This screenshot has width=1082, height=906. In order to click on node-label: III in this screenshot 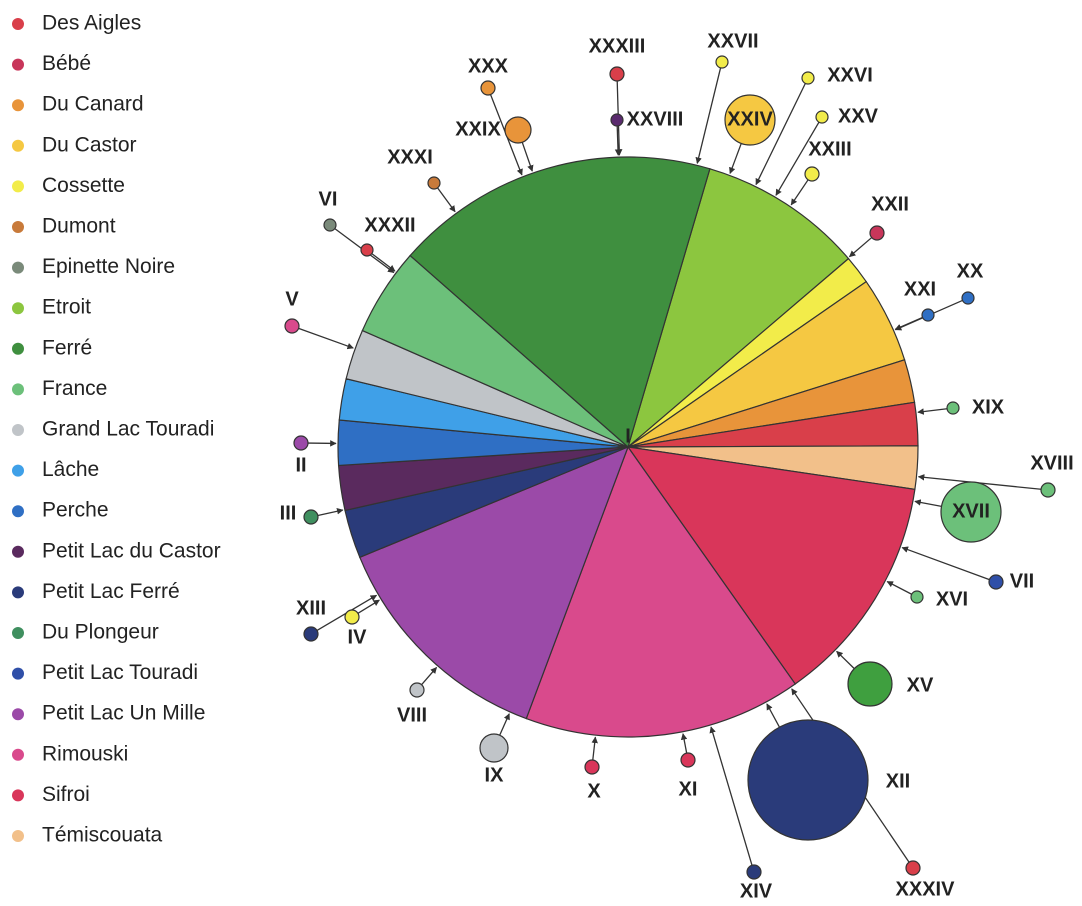, I will do `click(288, 513)`.